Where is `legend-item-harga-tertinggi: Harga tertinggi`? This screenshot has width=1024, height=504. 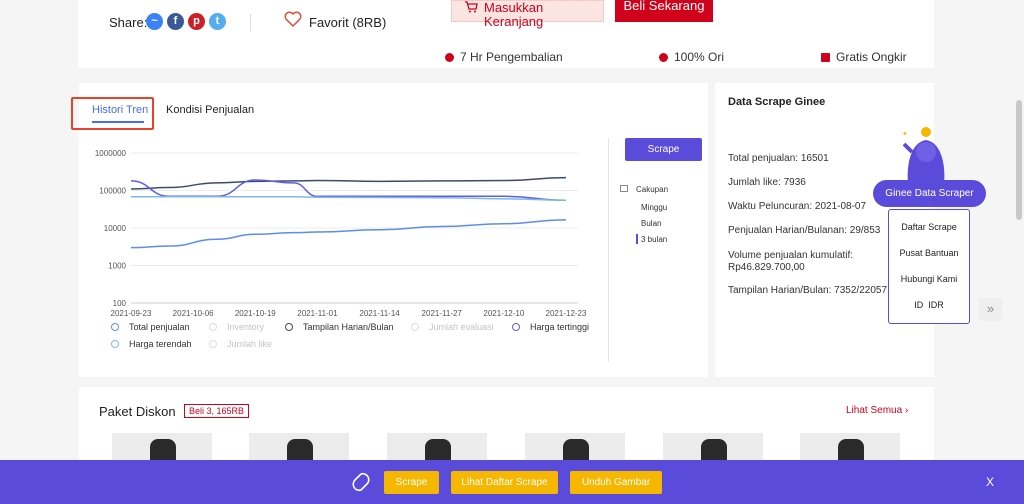 legend-item-harga-tertinggi: Harga tertinggi is located at coordinates (550, 327).